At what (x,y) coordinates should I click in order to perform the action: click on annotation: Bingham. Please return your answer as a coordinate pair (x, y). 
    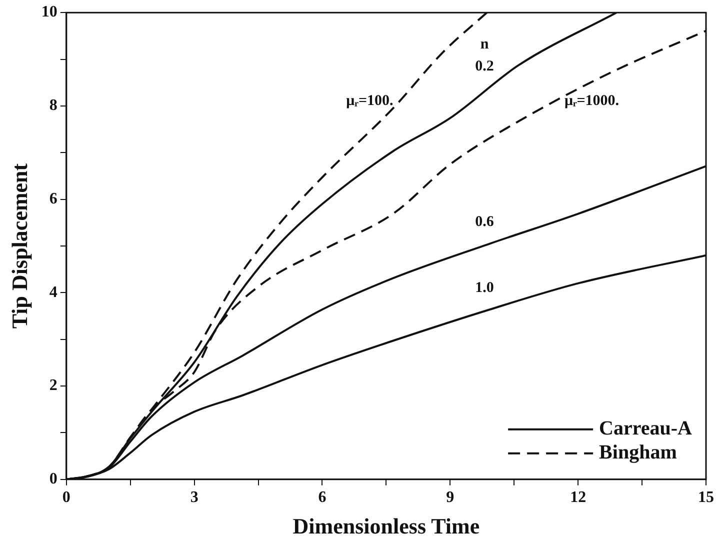
    Looking at the image, I should click on (638, 453).